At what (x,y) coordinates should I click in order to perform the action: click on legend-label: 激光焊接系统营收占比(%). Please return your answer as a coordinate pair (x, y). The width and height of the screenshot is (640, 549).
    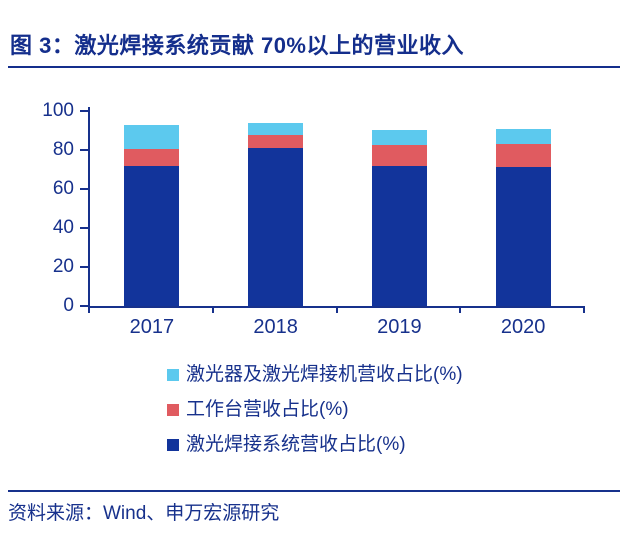
    Looking at the image, I should click on (296, 444).